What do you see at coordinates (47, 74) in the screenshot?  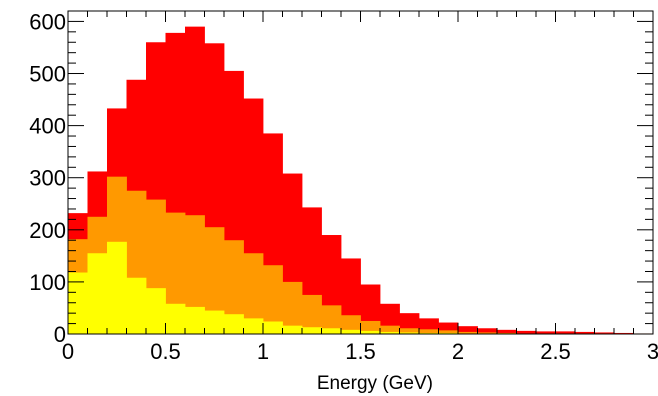 I see `y-tick-label: 500` at bounding box center [47, 74].